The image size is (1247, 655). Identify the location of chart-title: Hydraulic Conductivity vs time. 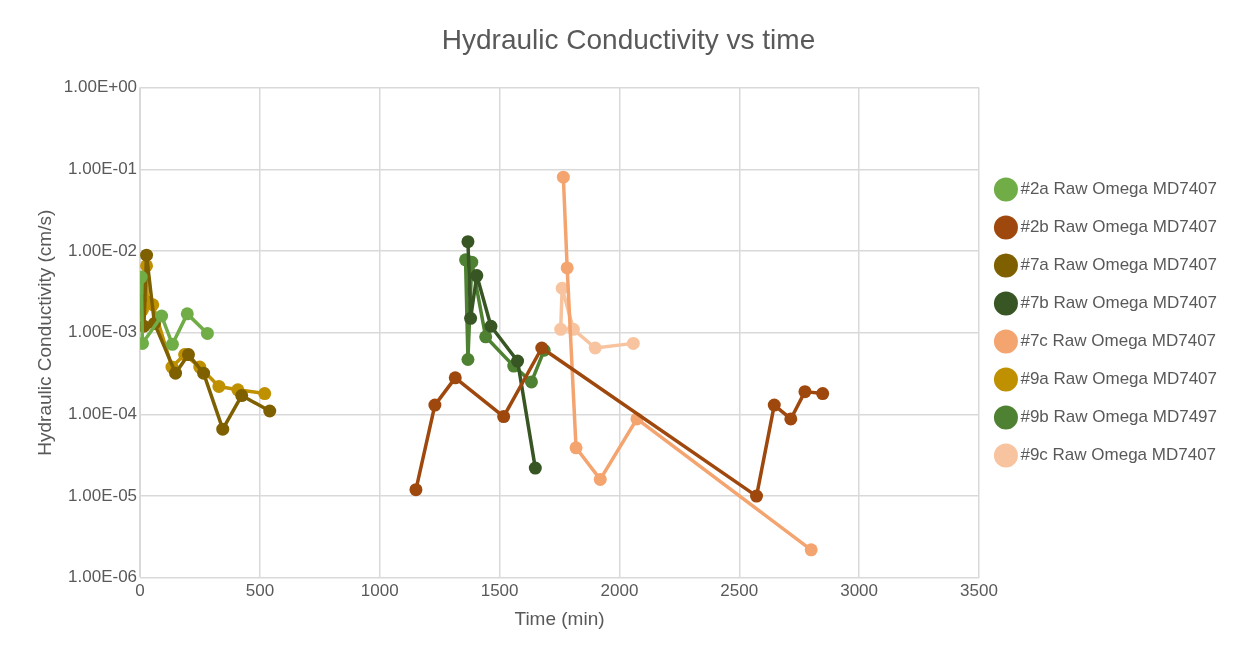
(628, 39).